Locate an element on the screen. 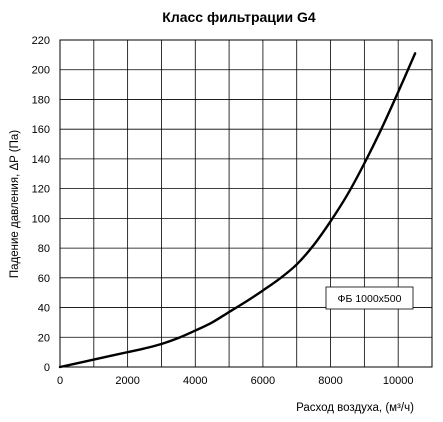  x-tick-label: 0 is located at coordinates (60, 381).